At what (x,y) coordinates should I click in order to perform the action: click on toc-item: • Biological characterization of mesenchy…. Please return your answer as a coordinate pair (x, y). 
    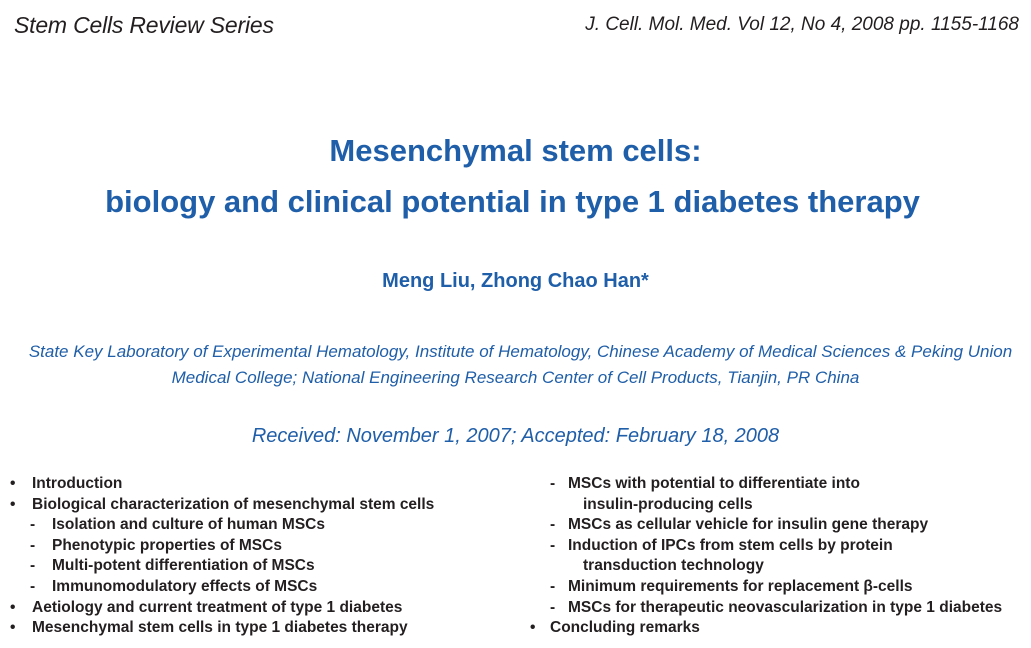
    Looking at the image, I should click on (260, 505).